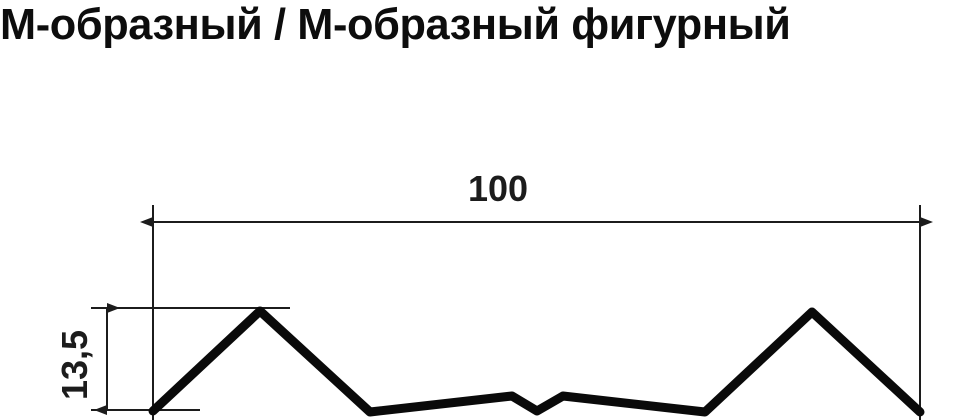 The height and width of the screenshot is (420, 978). Describe the element at coordinates (395, 24) in the screenshot. I see `page-title: М-образный / М-образный фигурный` at that location.